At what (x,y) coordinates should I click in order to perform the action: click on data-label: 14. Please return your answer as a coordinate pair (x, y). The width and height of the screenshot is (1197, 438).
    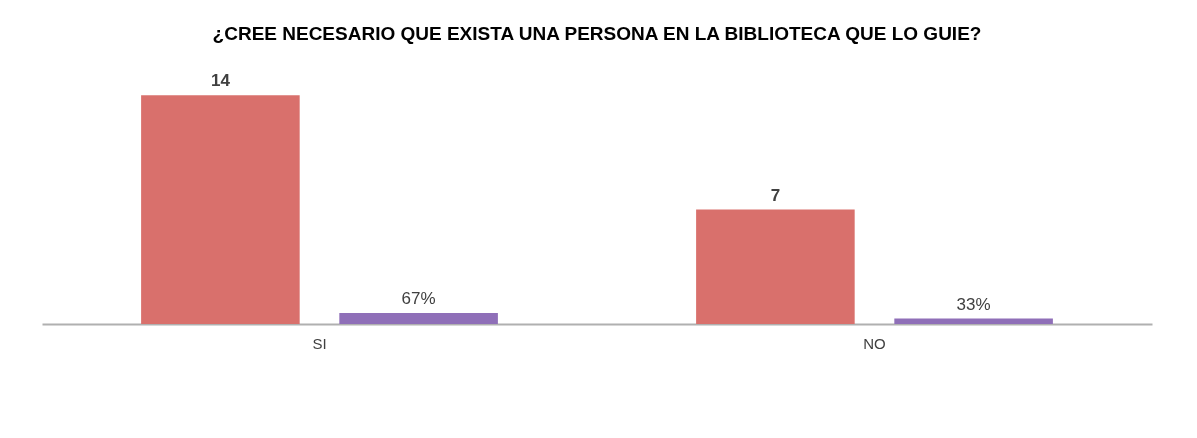
    Looking at the image, I should click on (220, 81).